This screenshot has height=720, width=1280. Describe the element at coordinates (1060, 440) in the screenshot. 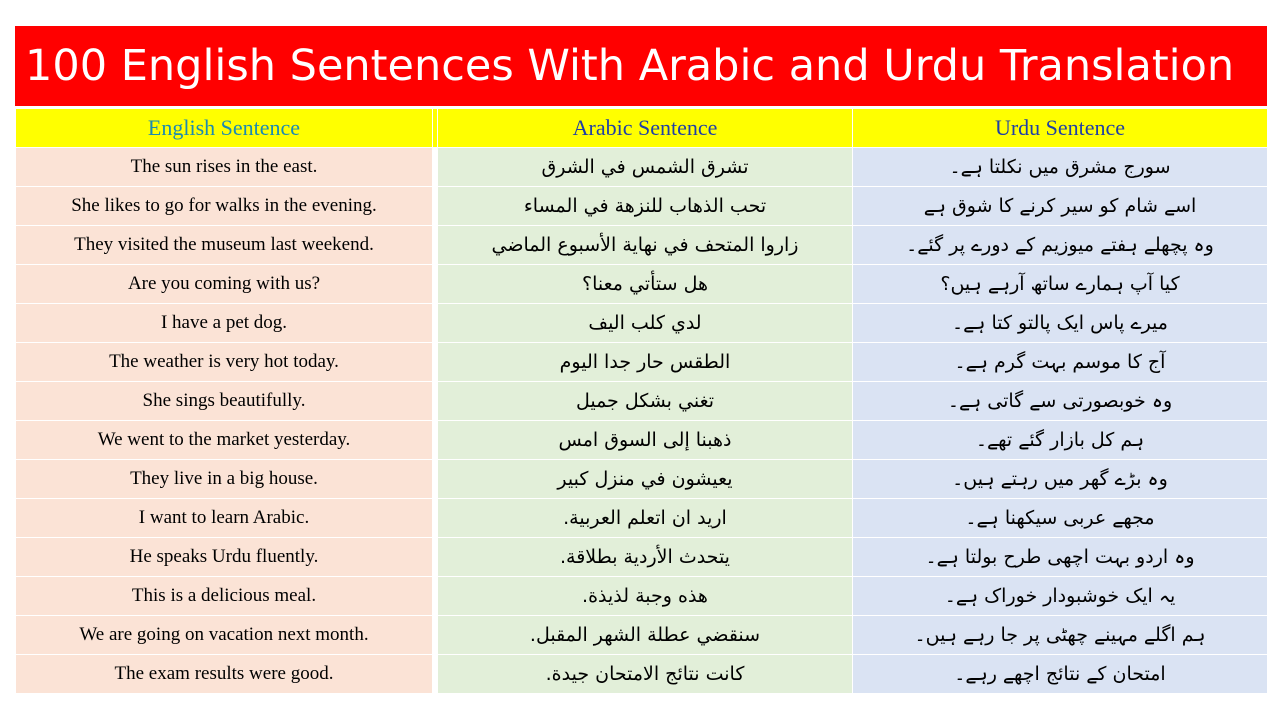

I see `urdu-sentence-cell: ہم کل بازار گئے تھے۔` at that location.